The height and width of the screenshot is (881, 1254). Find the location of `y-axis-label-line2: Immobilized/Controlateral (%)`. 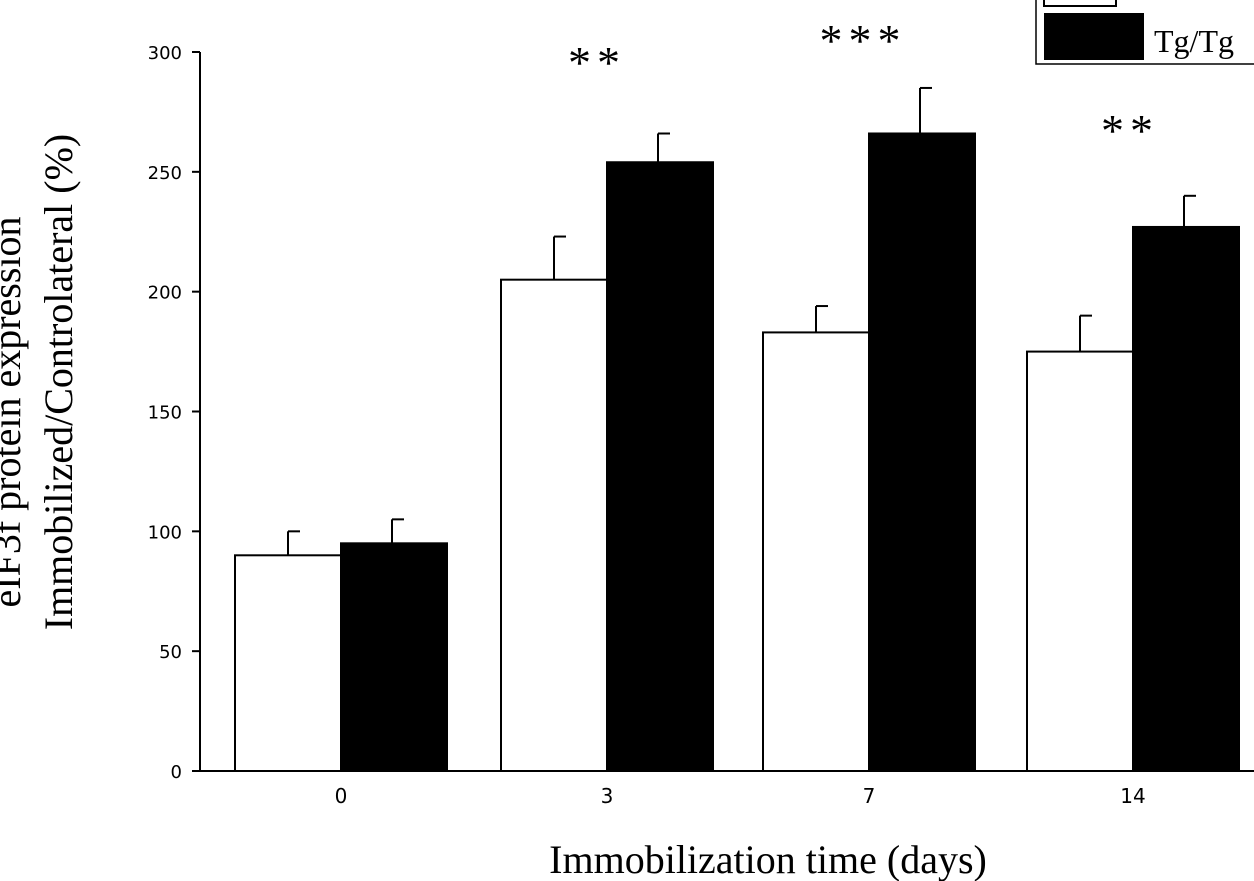

y-axis-label-line2: Immobilized/Controlateral (%) is located at coordinates (58, 382).